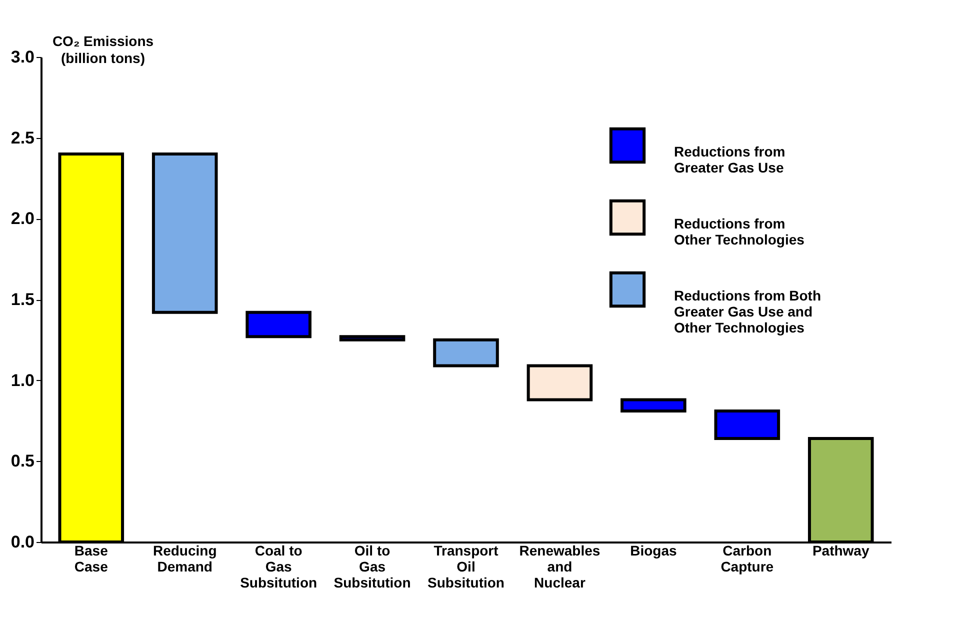 The width and height of the screenshot is (953, 629). What do you see at coordinates (22, 542) in the screenshot?
I see `y-tick-label: 0.0` at bounding box center [22, 542].